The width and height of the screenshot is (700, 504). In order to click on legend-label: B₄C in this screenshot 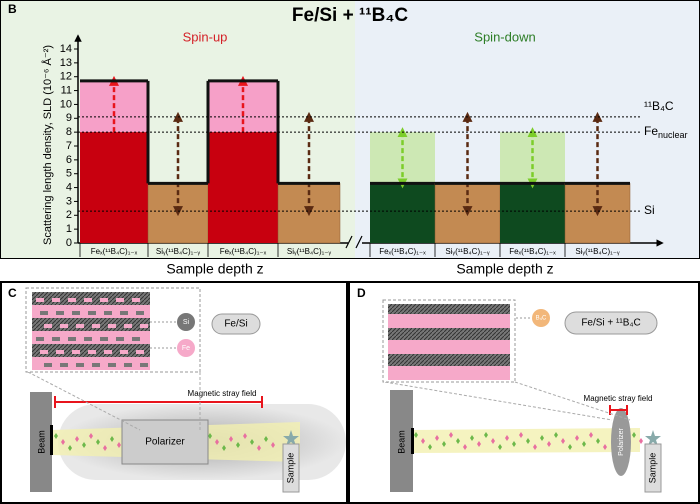, I will do `click(541, 319)`.